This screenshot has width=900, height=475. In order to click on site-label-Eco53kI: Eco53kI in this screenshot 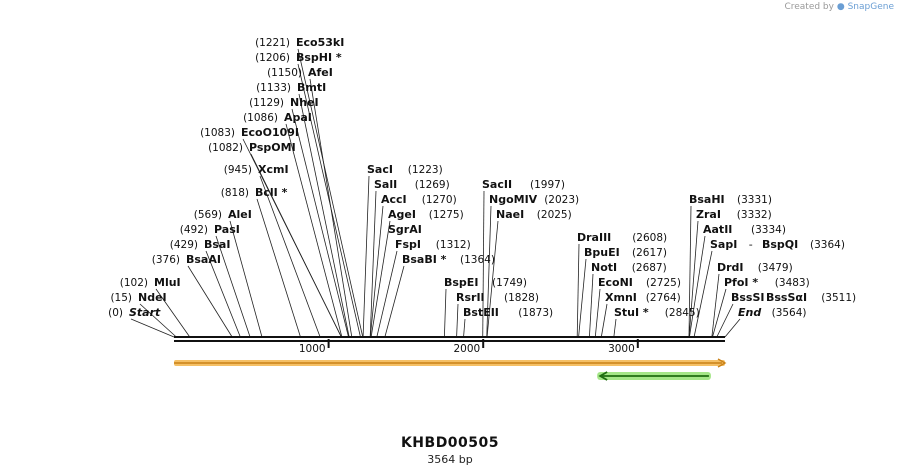, I will do `click(320, 42)`.